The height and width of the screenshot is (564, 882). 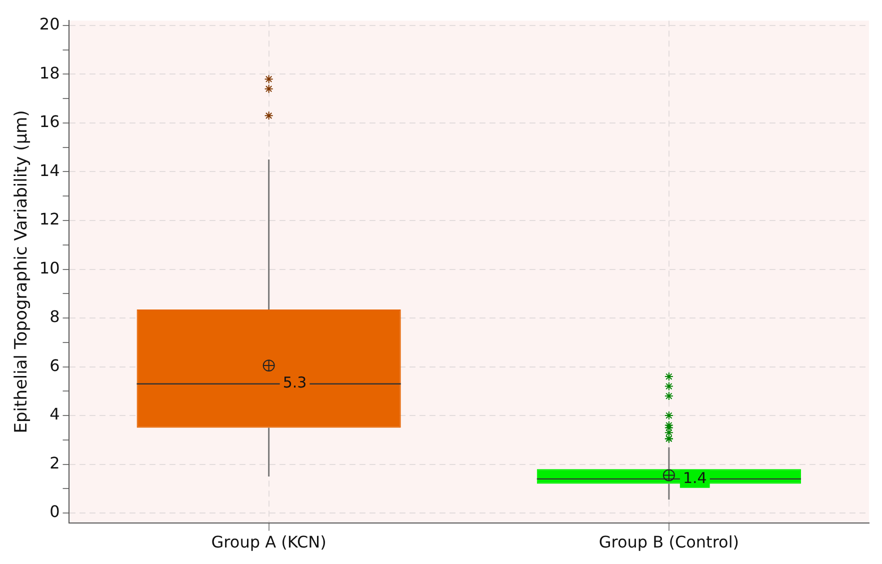 What do you see at coordinates (49, 24) in the screenshot?
I see `y-tick-label: 20` at bounding box center [49, 24].